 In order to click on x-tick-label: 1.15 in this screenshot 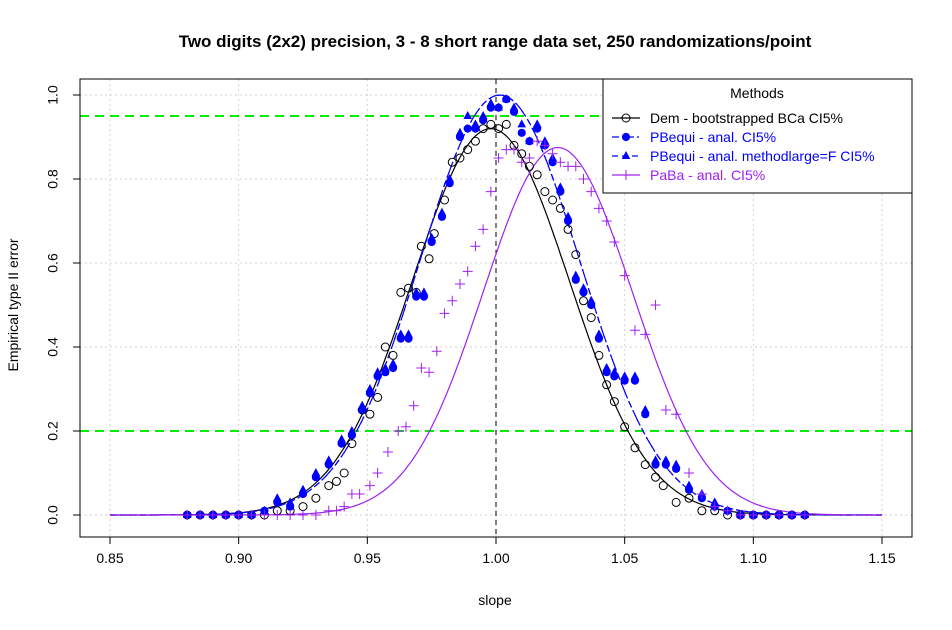, I will do `click(881, 558)`.